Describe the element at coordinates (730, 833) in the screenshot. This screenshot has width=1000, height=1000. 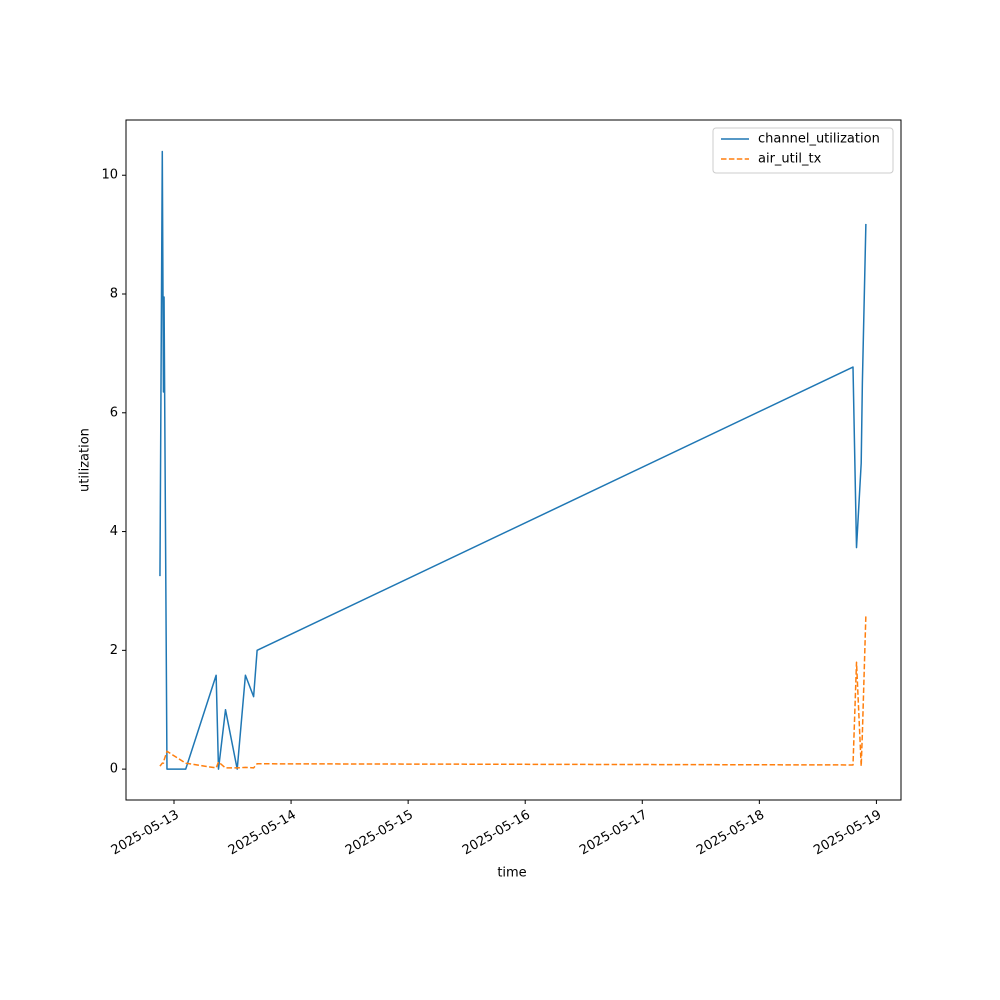
I see `x-tick-label: 2025-05-18` at that location.